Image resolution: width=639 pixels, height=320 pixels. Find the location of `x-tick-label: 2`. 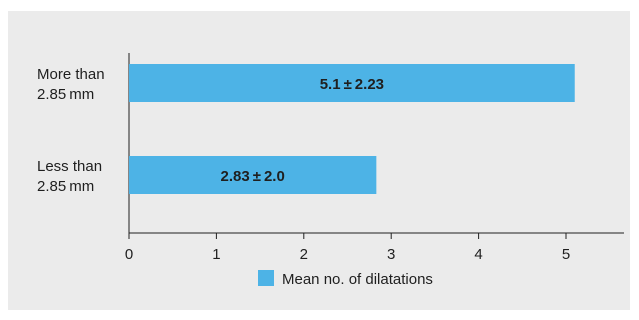

x-tick-label: 2 is located at coordinates (304, 254).